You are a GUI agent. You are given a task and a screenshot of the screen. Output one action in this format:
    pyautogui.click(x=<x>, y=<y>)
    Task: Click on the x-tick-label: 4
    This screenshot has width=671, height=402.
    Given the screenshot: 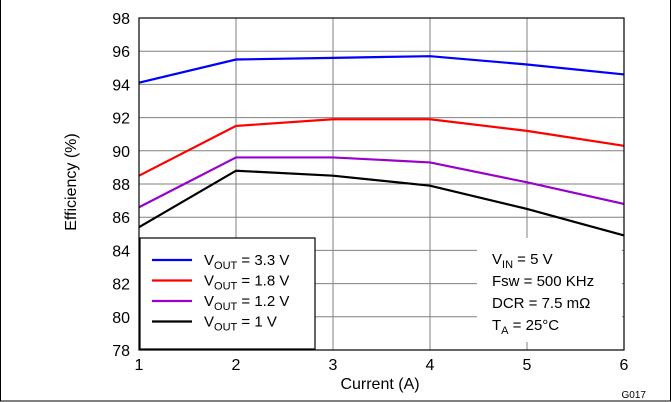 What is the action you would take?
    pyautogui.click(x=430, y=365)
    